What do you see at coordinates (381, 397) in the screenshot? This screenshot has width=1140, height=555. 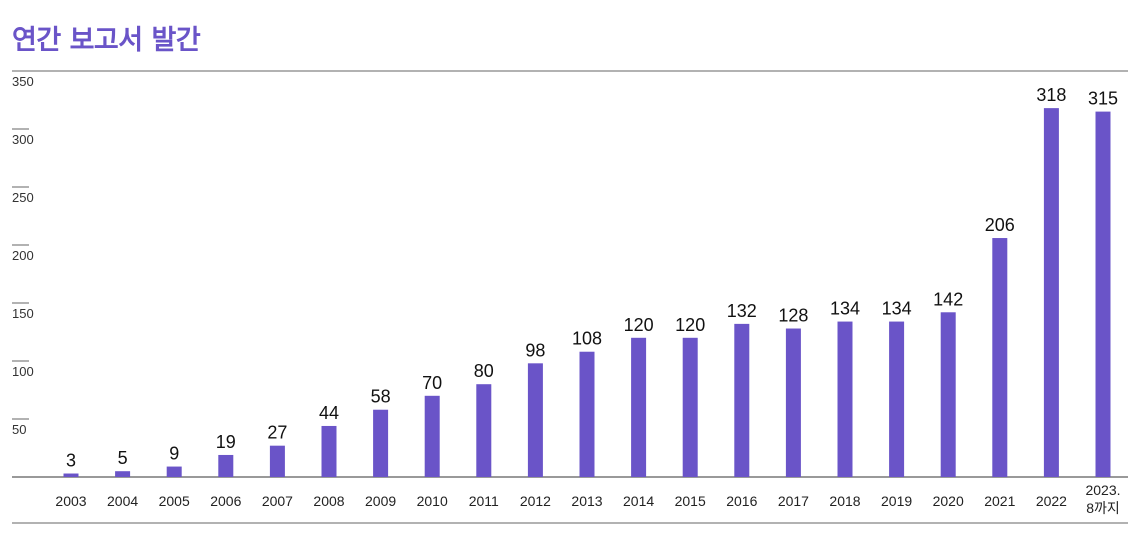 I see `data-label: 58` at bounding box center [381, 397].